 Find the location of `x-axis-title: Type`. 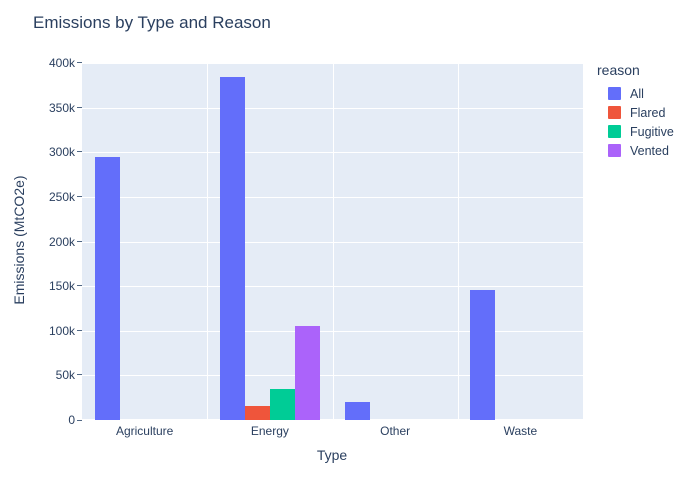

x-axis-title: Type is located at coordinates (332, 455).